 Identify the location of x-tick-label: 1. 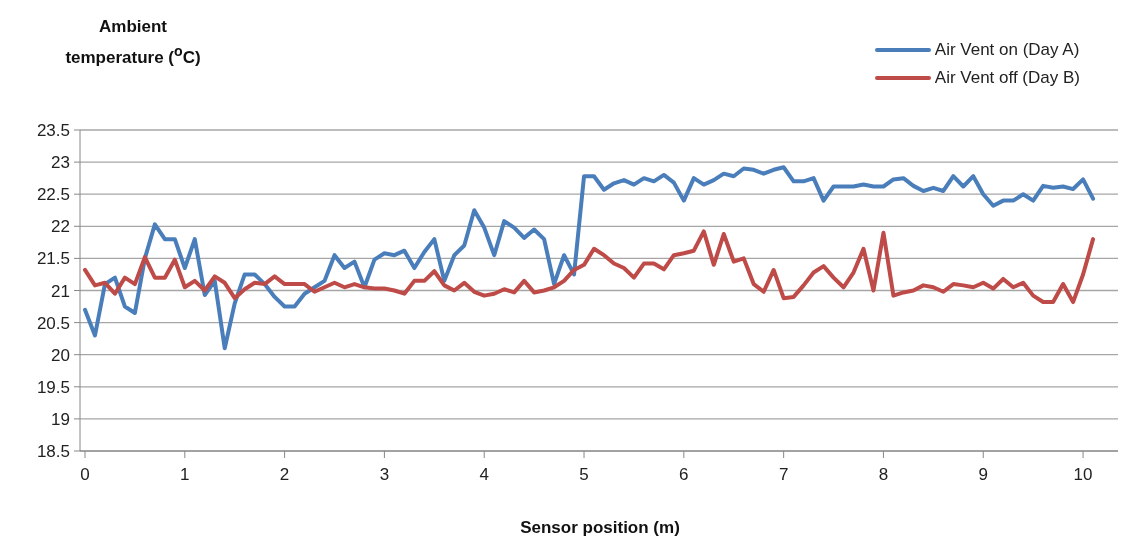
(185, 475).